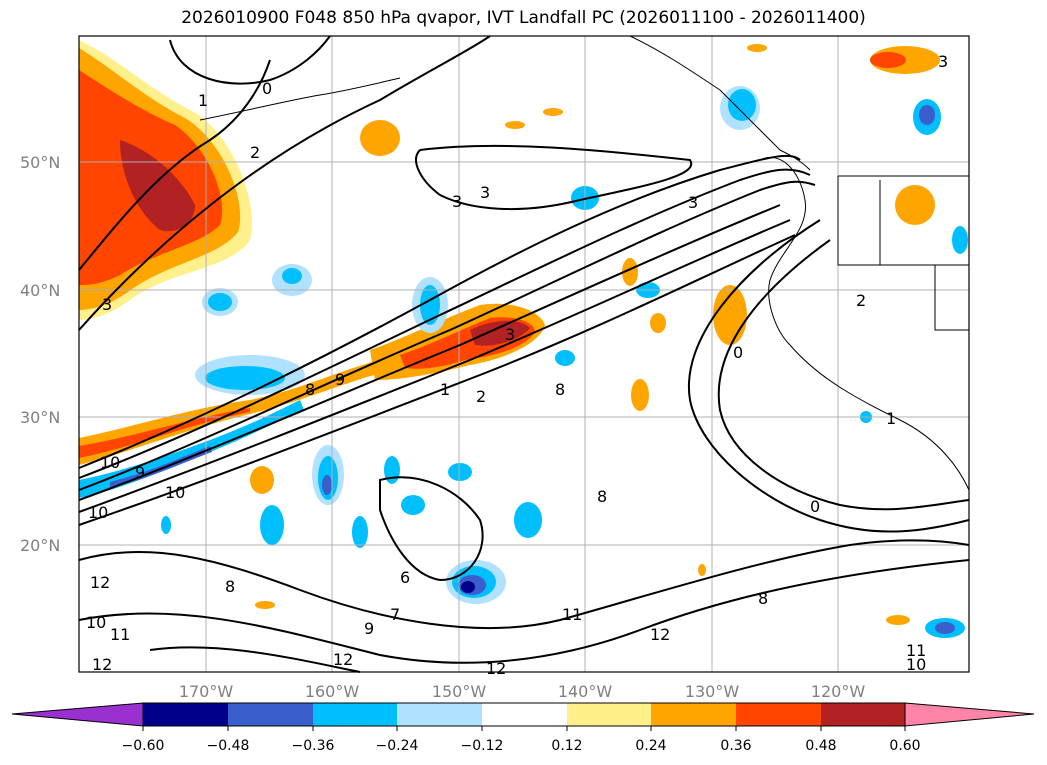 This screenshot has height=765, width=1047. Describe the element at coordinates (332, 691) in the screenshot. I see `lon-label-160w: 160°W` at that location.